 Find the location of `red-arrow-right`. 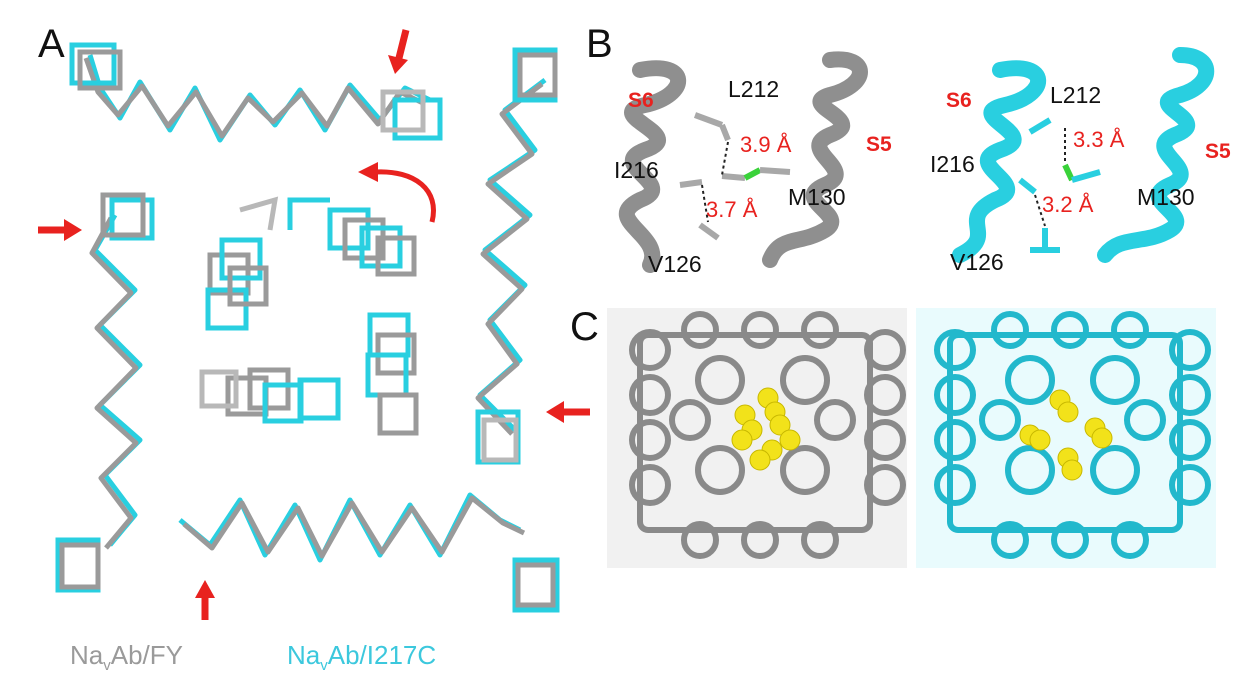

red-arrow-right is located at coordinates (568, 412).